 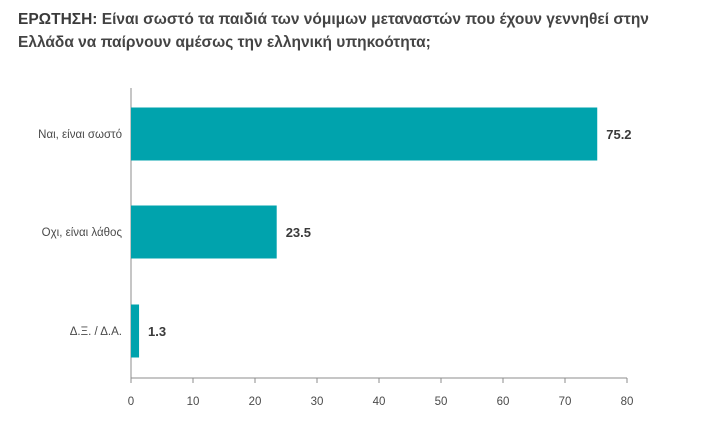 I want to click on value-label: 23.5, so click(x=298, y=232).